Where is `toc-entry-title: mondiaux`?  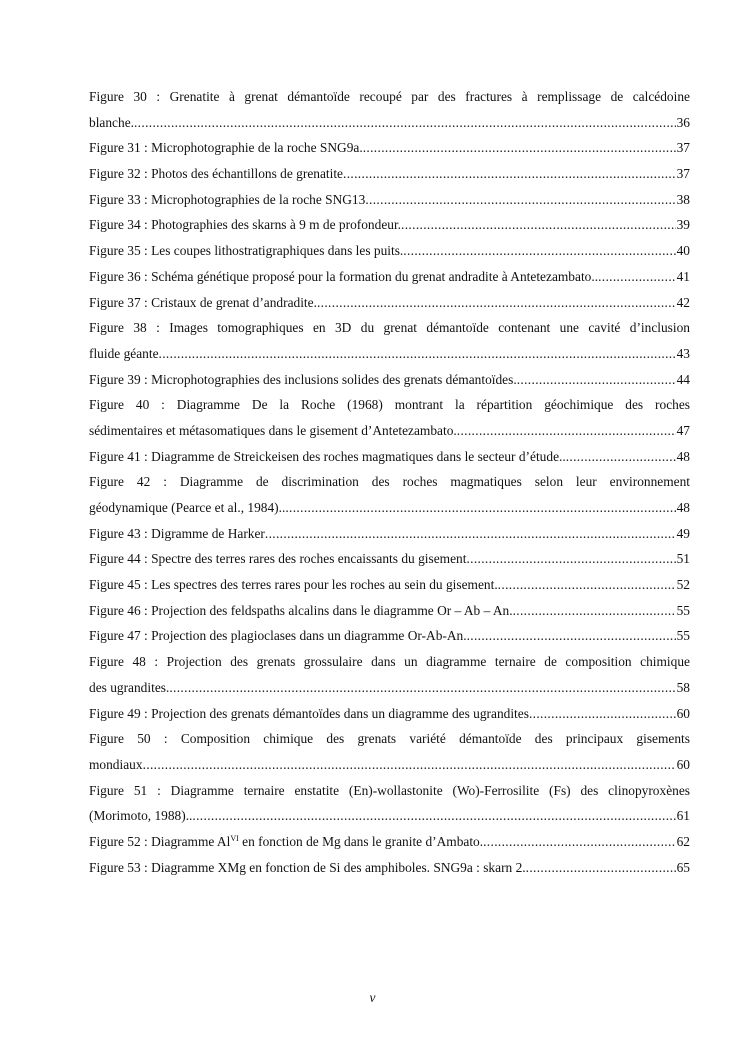 toc-entry-title: mondiaux is located at coordinates (116, 764).